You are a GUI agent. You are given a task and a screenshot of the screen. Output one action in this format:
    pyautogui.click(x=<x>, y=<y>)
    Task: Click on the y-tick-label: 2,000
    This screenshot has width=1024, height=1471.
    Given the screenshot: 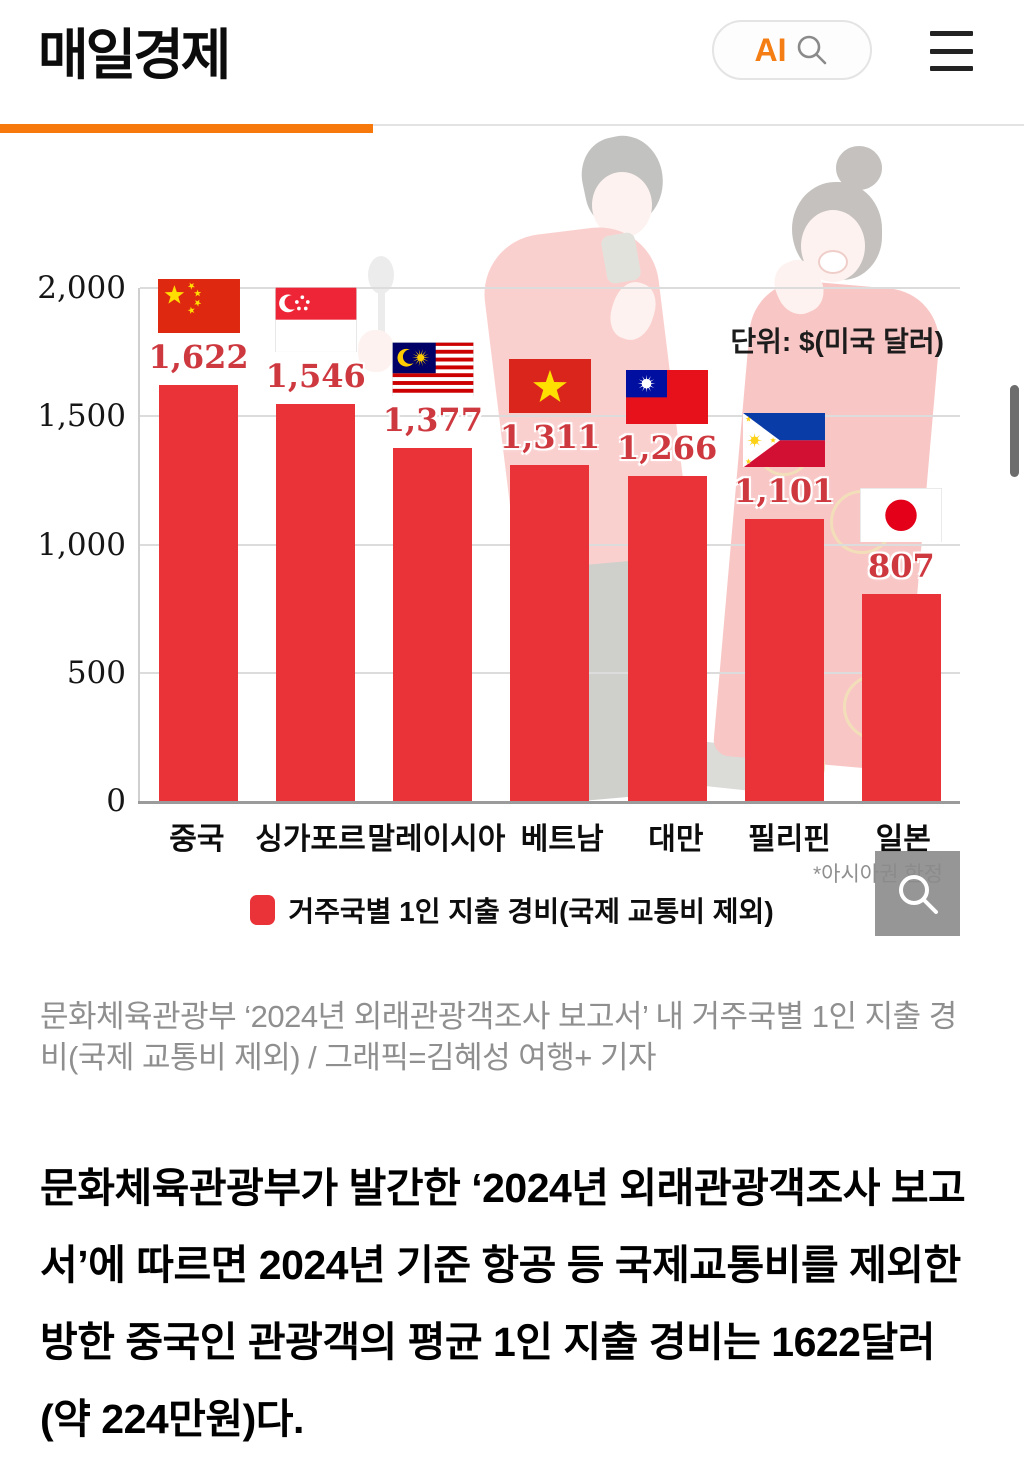 What is the action you would take?
    pyautogui.click(x=81, y=288)
    